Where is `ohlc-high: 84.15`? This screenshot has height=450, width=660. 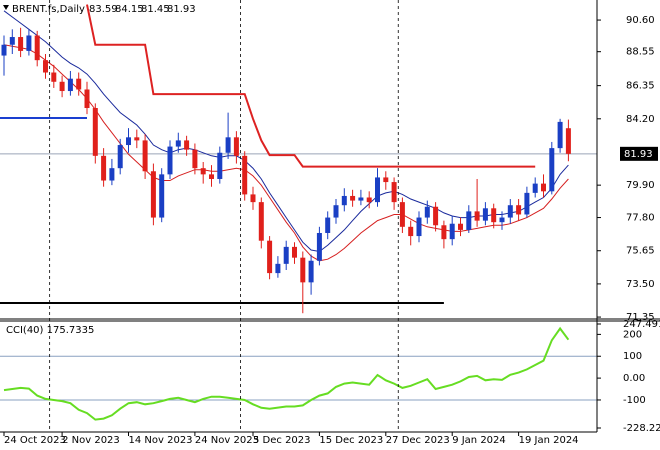
ohlc-high: 84.15 is located at coordinates (129, 9).